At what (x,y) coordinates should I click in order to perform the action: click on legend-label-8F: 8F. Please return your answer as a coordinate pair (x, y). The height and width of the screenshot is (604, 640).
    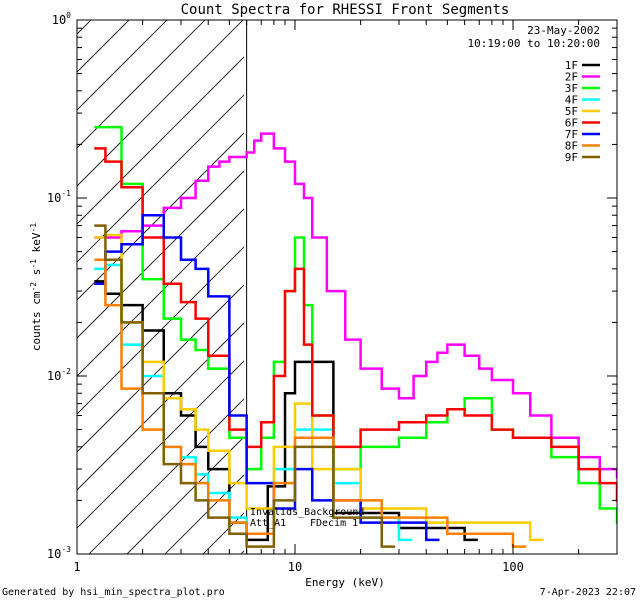
    Looking at the image, I should click on (571, 146).